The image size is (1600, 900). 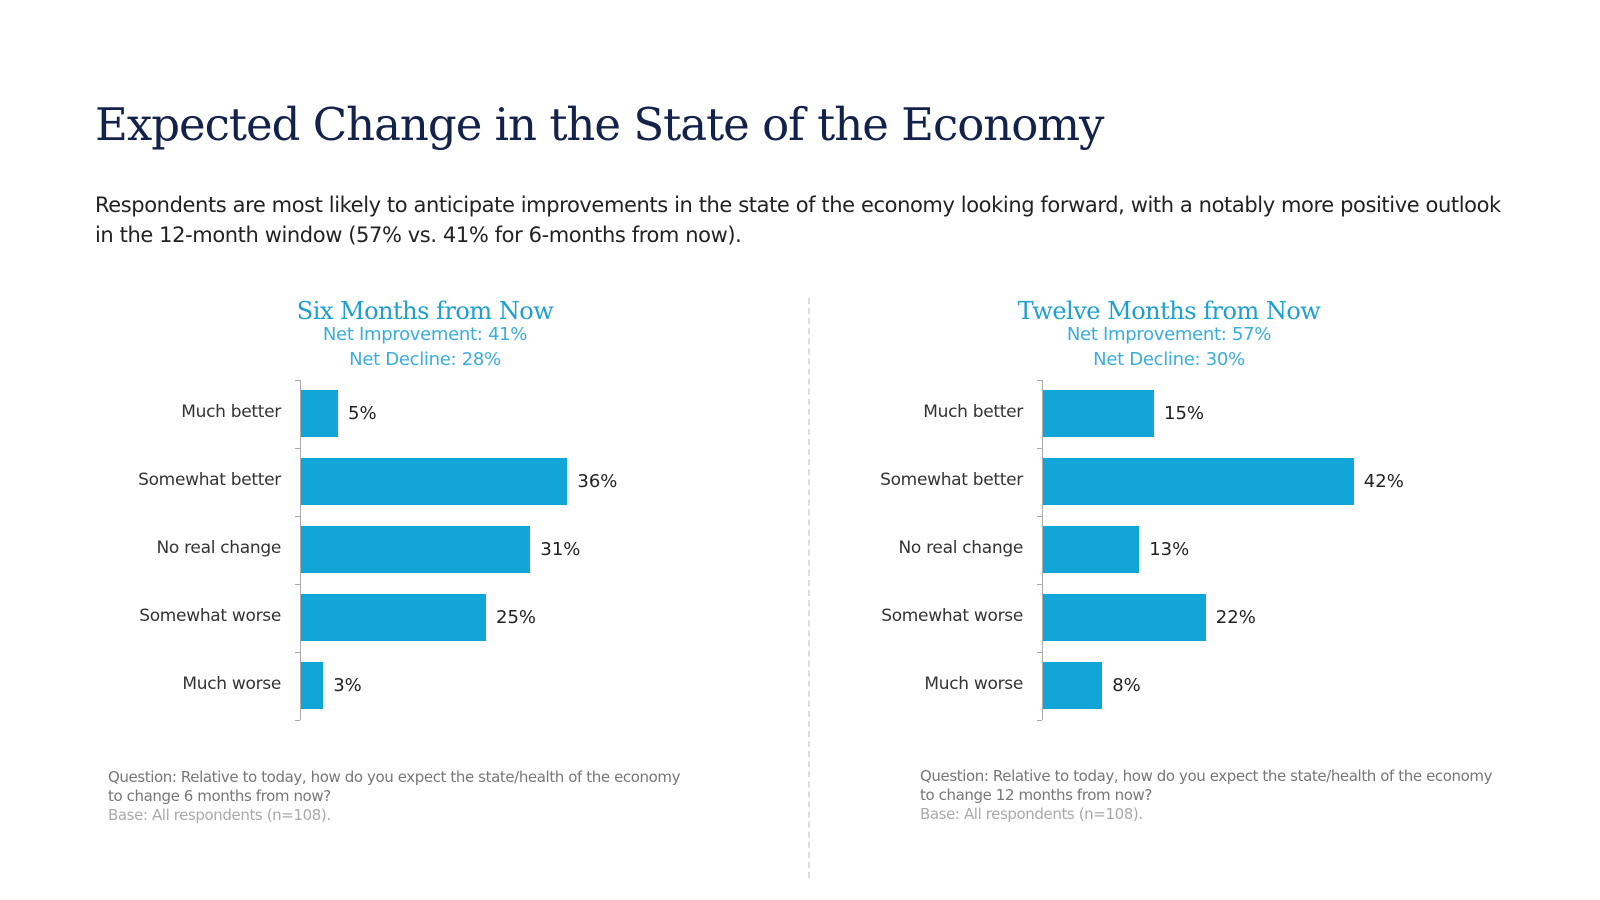 What do you see at coordinates (1383, 481) in the screenshot?
I see `data-label: 42%` at bounding box center [1383, 481].